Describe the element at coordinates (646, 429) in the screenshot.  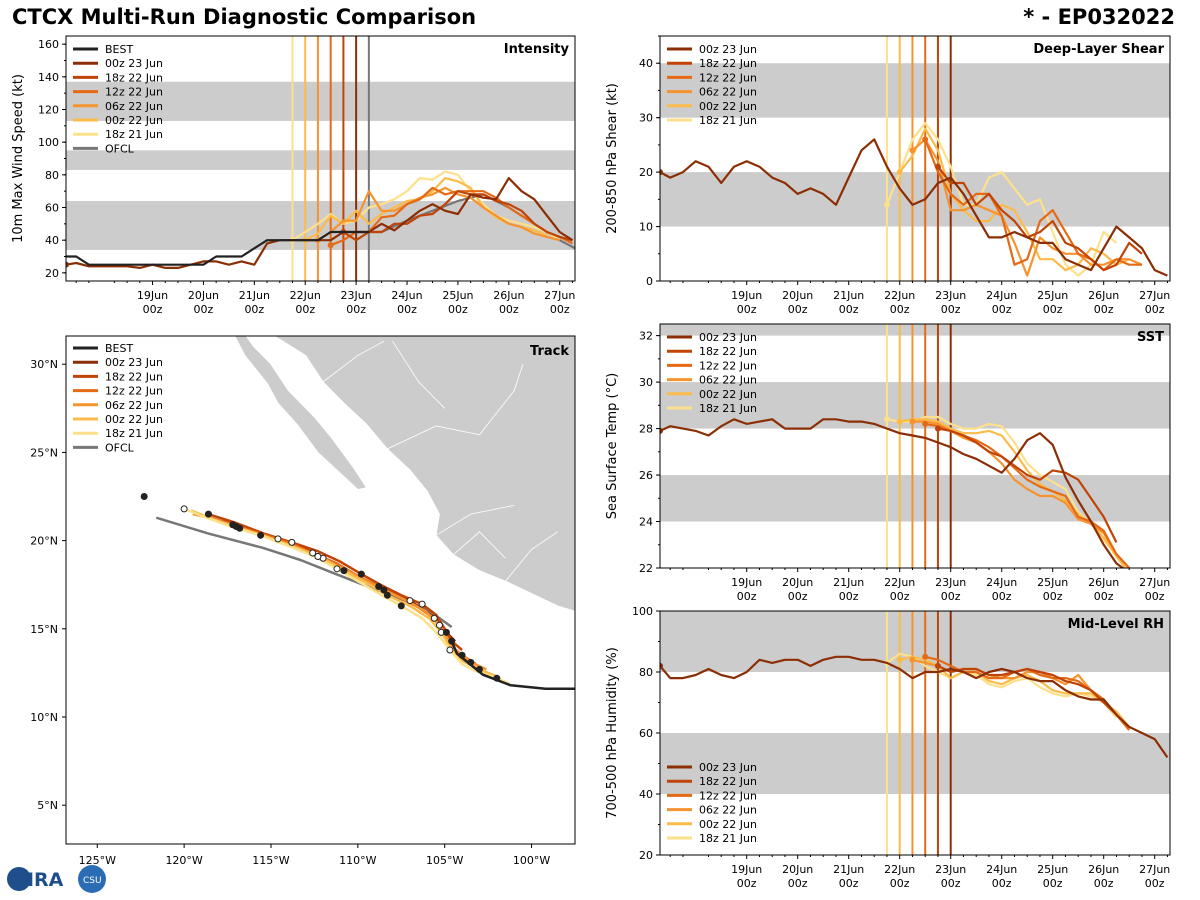
I see `y-tick-label: 28` at that location.